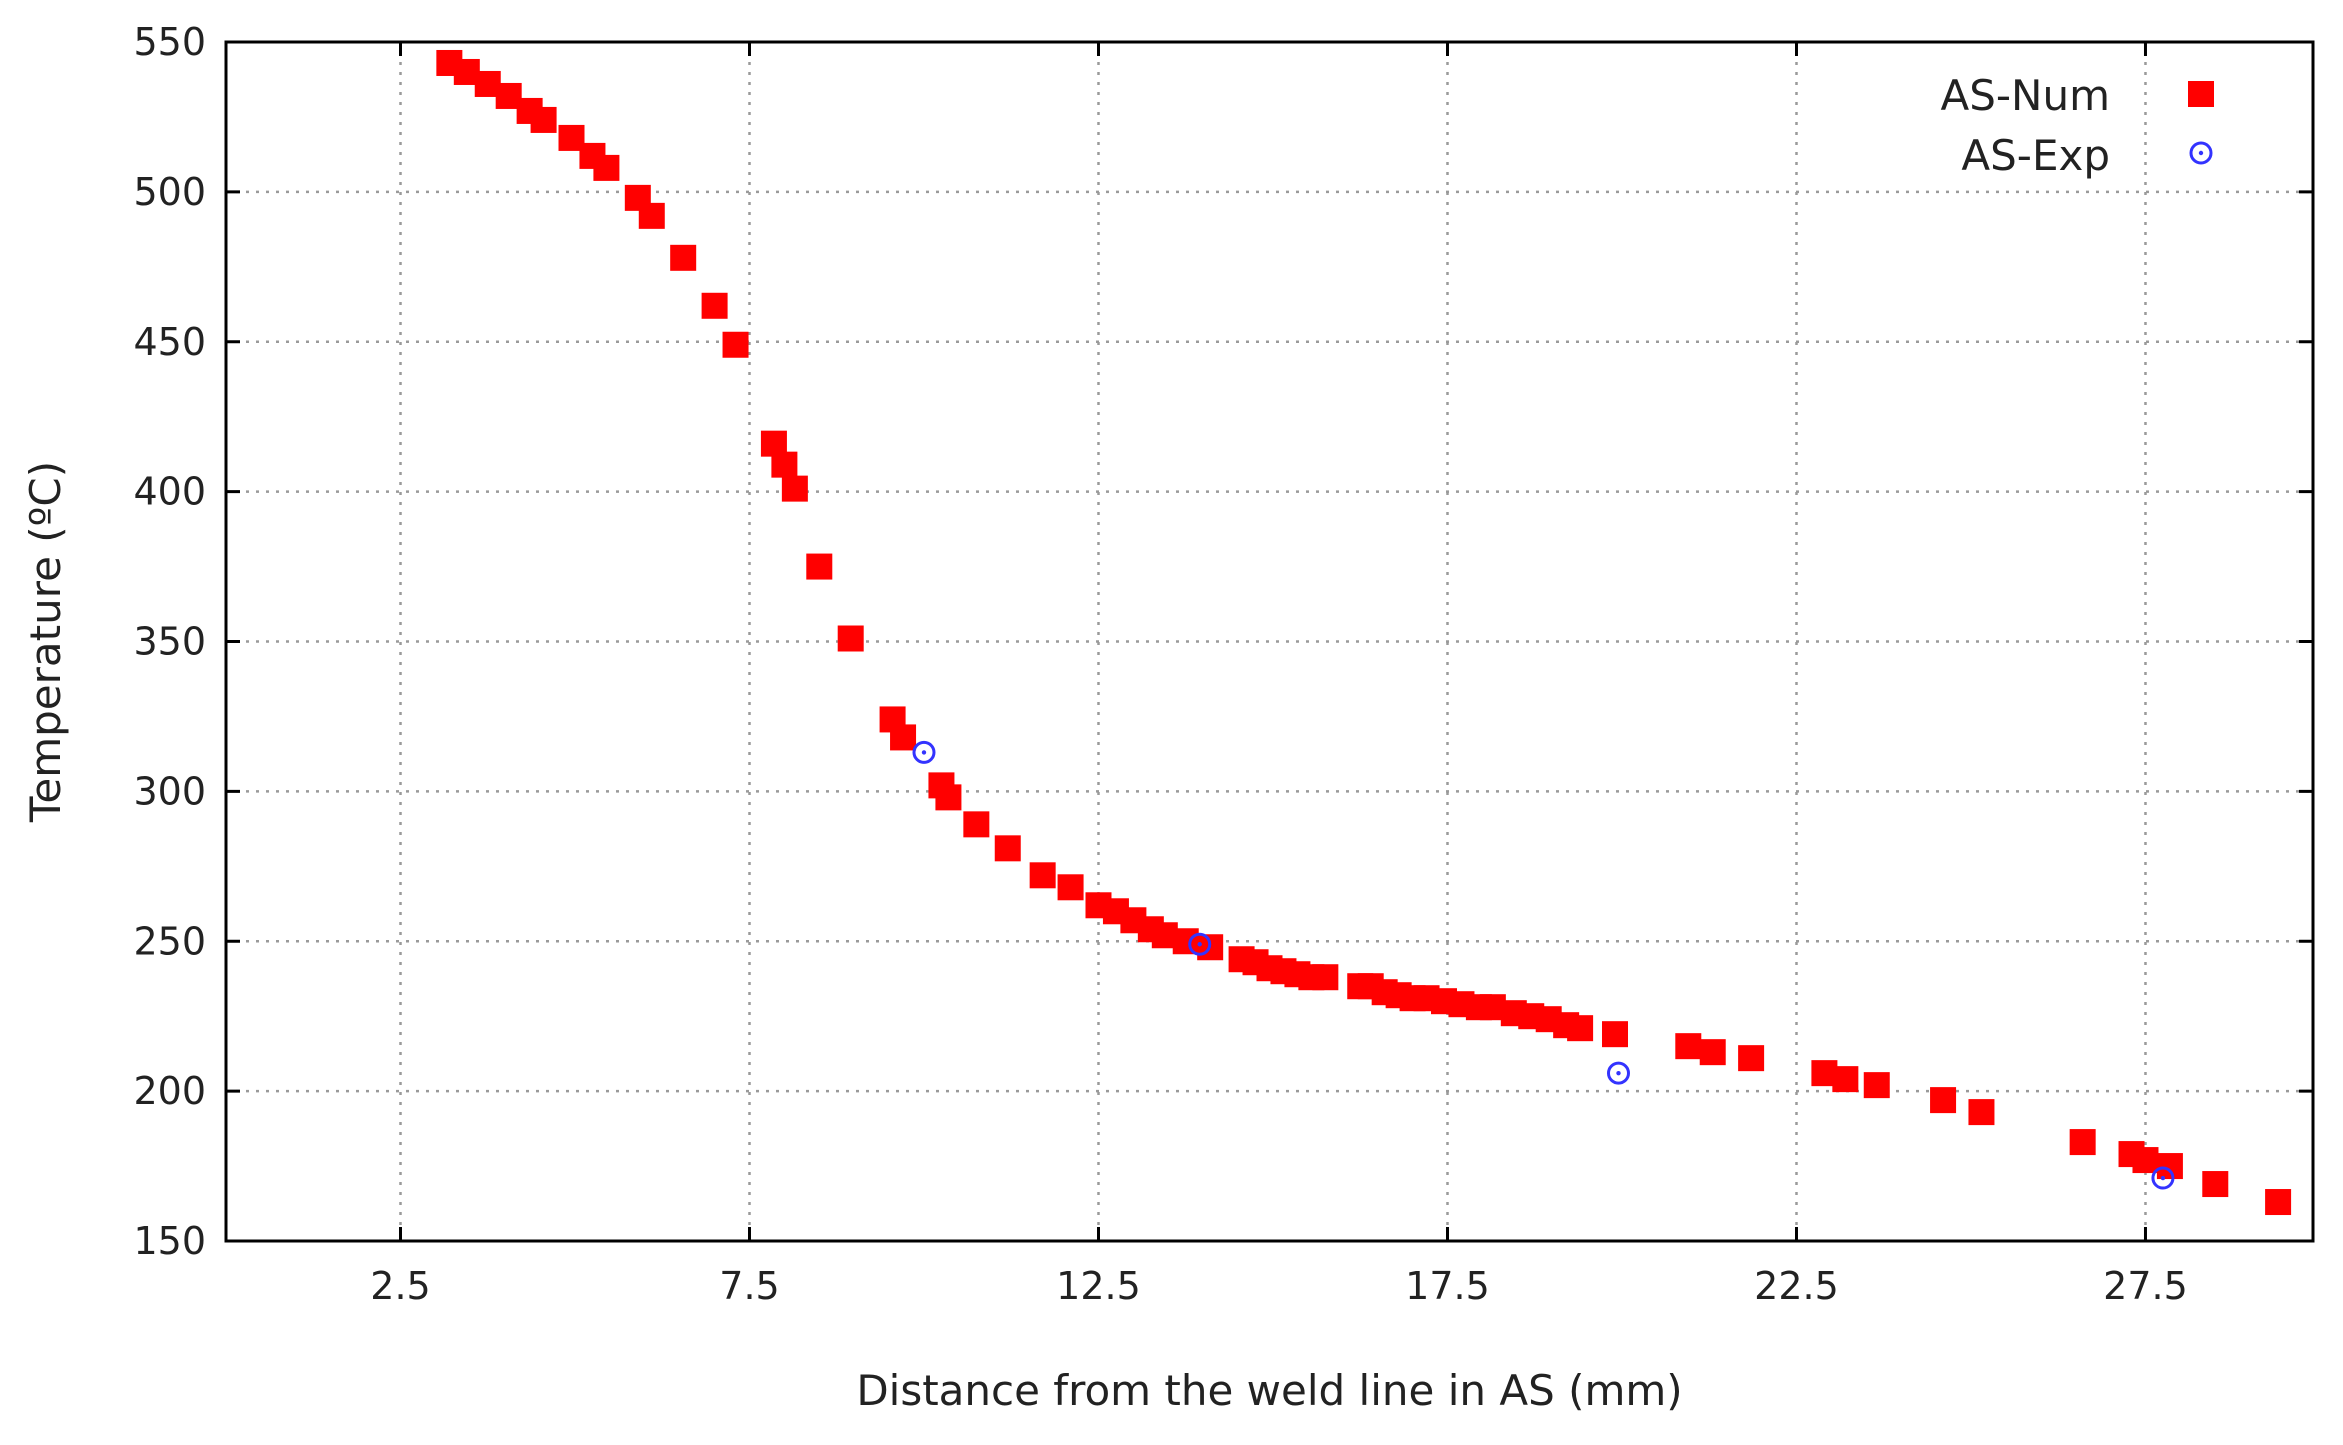 This screenshot has height=1445, width=2343. I want to click on x-tick-label: 7.5, so click(749, 1286).